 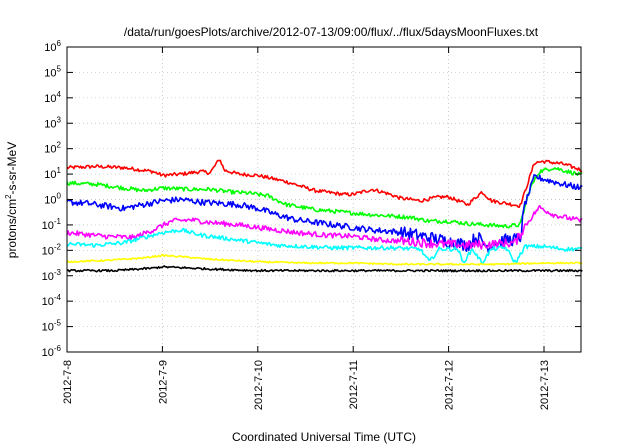 I want to click on y-tick-exp: -1, so click(x=58, y=221).